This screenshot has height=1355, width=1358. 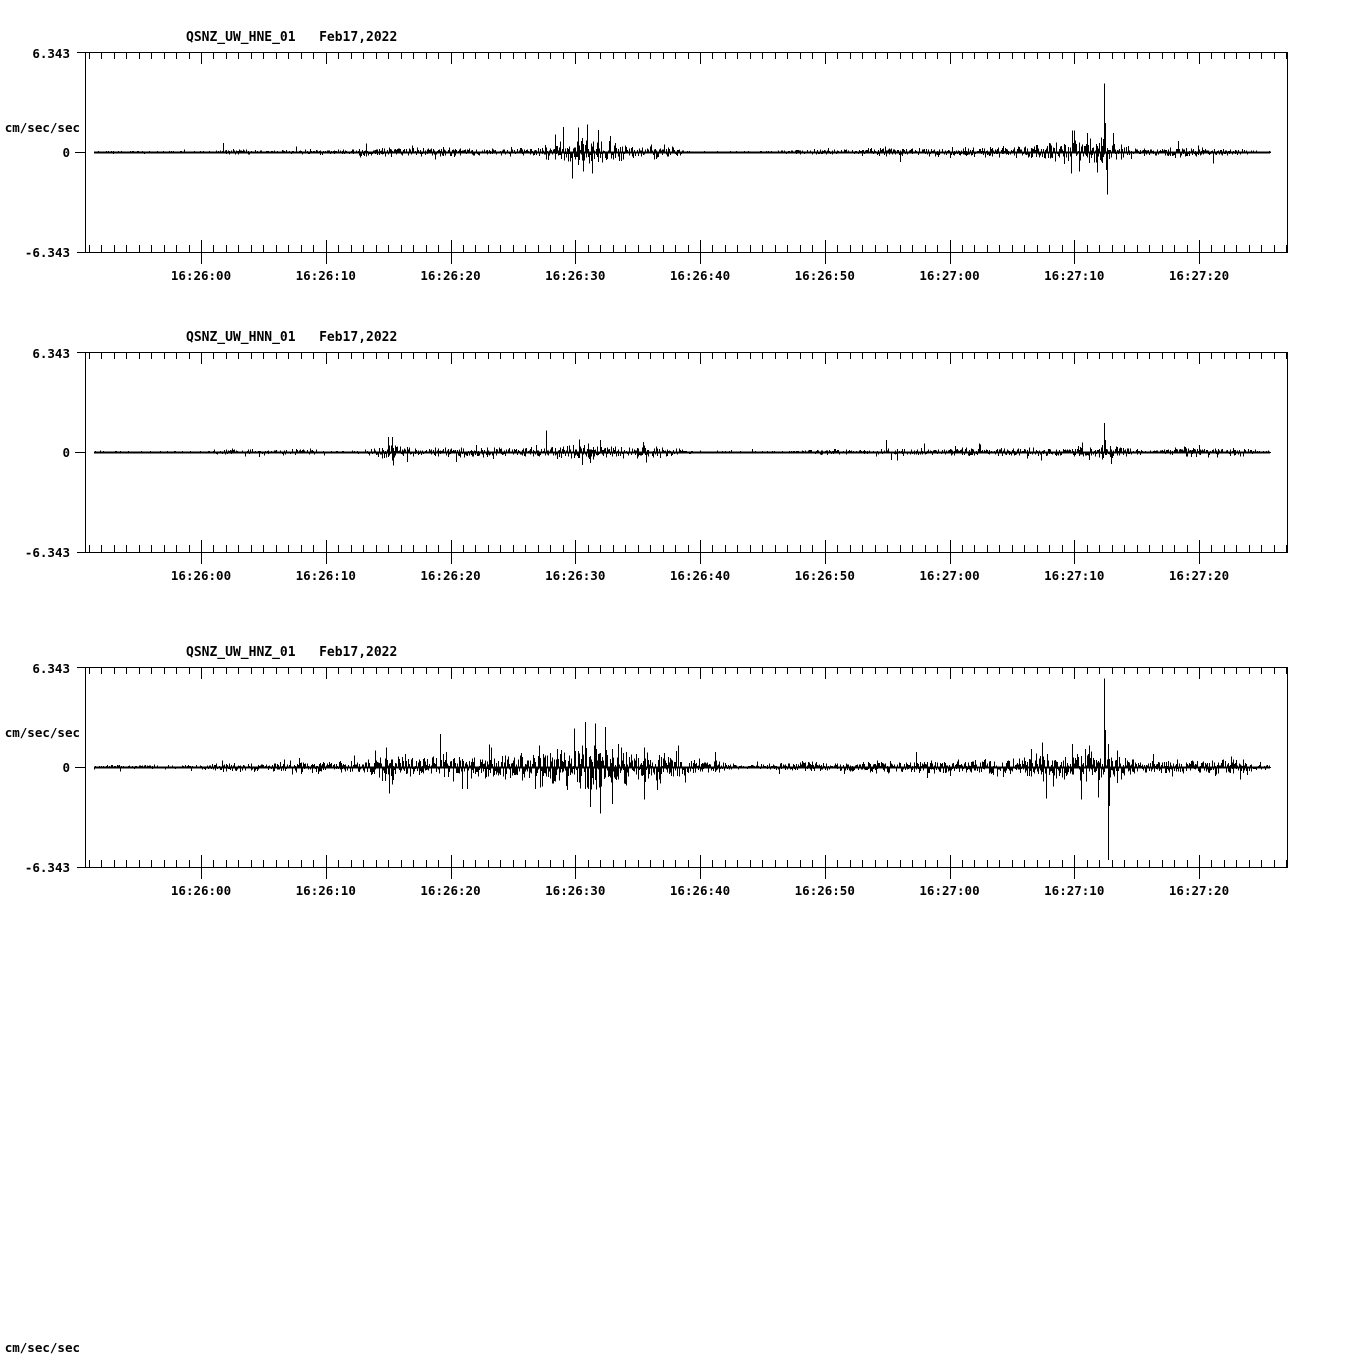 What do you see at coordinates (47, 552) in the screenshot?
I see `y-tick-min-hnn: -6.343` at bounding box center [47, 552].